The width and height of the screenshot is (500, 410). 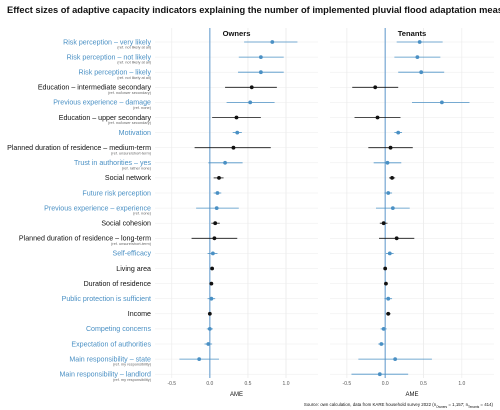 What do you see at coordinates (116, 193) in the screenshot?
I see `indicator-label: Future risk perception` at bounding box center [116, 193].